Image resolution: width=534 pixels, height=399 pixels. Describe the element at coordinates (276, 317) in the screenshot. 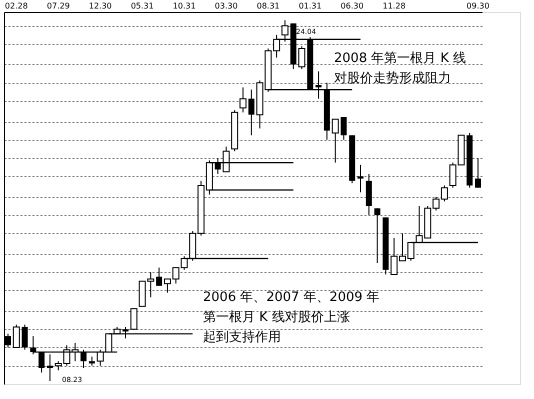

I see `annotation: 第一根月 K 线对股价上涨` at that location.